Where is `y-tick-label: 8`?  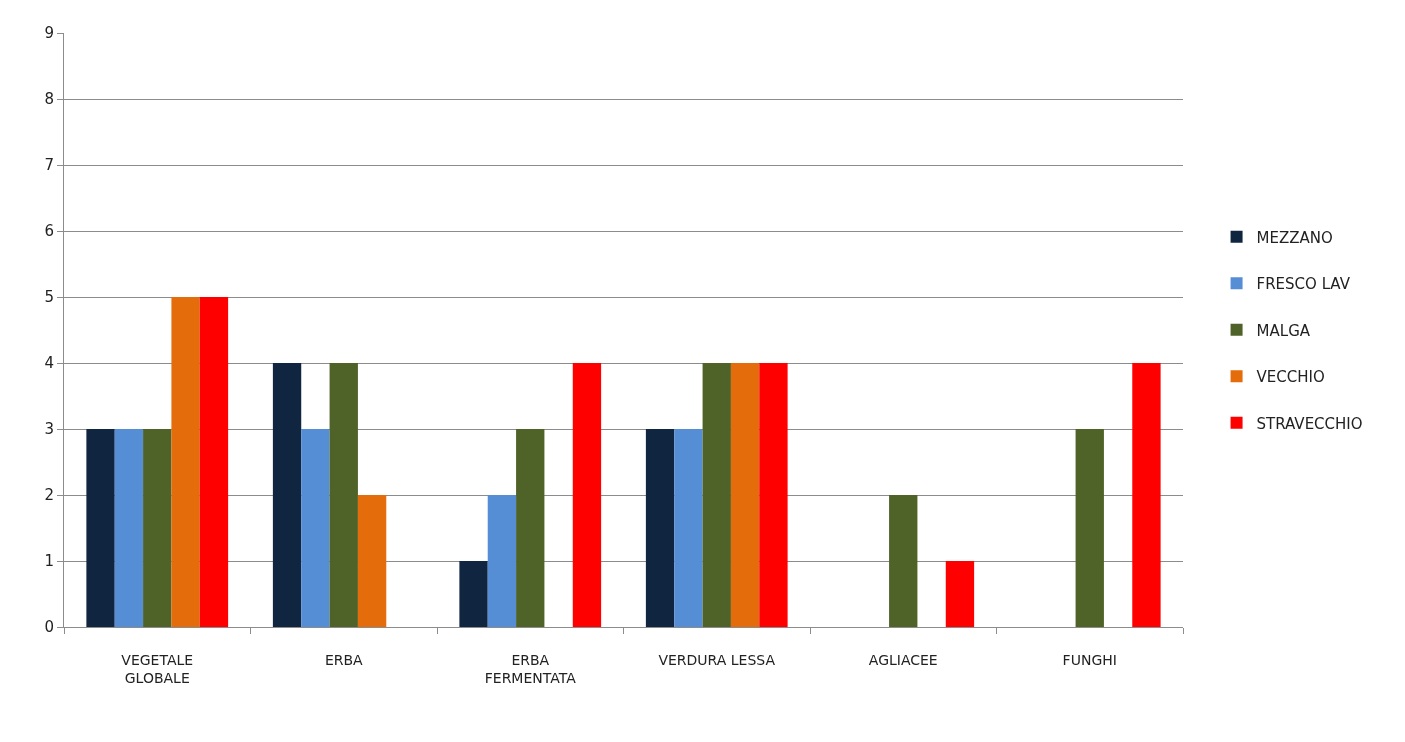 y-tick-label: 8 is located at coordinates (49, 99).